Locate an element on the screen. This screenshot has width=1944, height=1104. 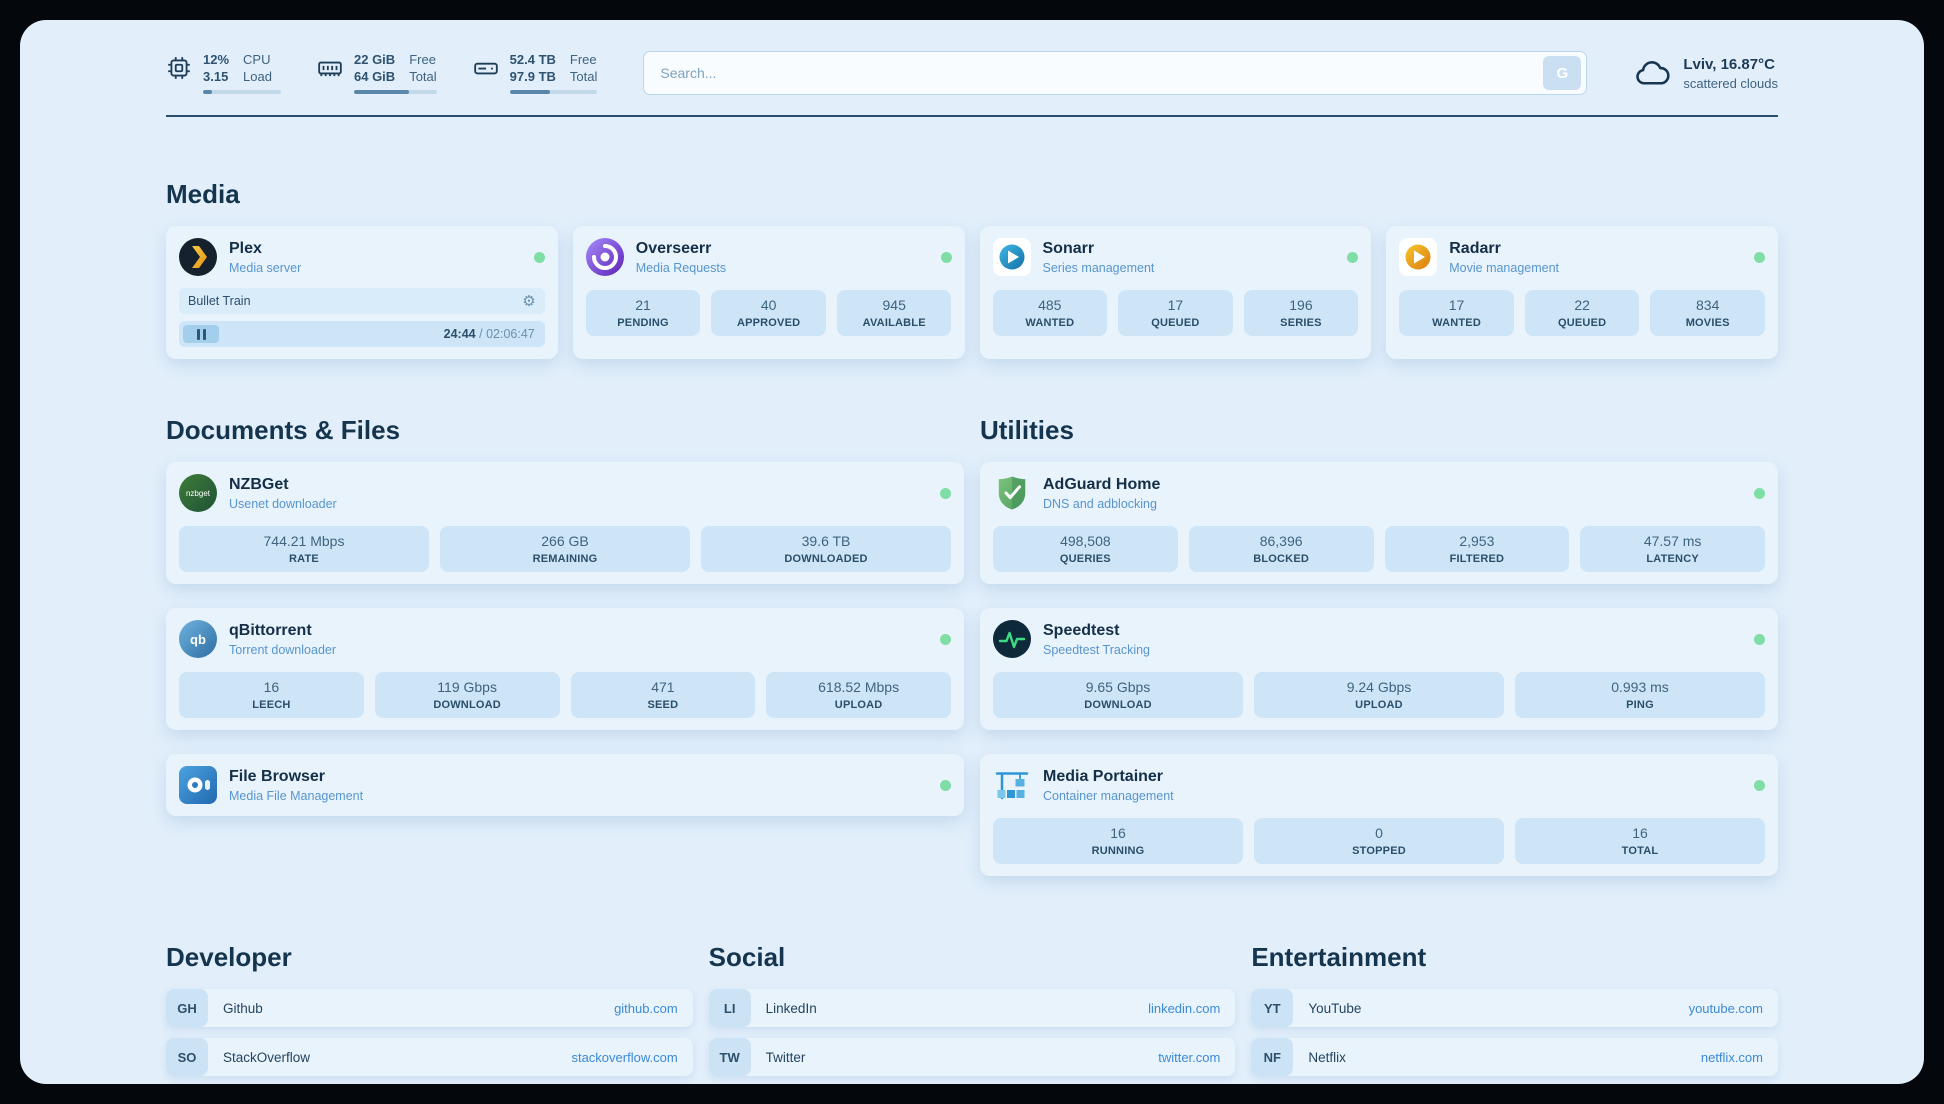
disk-total-label: Total is located at coordinates (583, 76).